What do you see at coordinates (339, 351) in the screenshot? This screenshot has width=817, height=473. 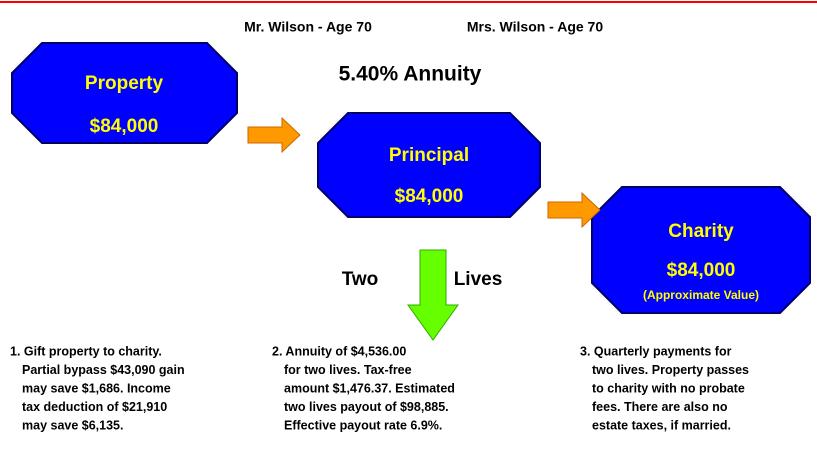 I see `note-line: 2. Annuity of $4,536.00` at bounding box center [339, 351].